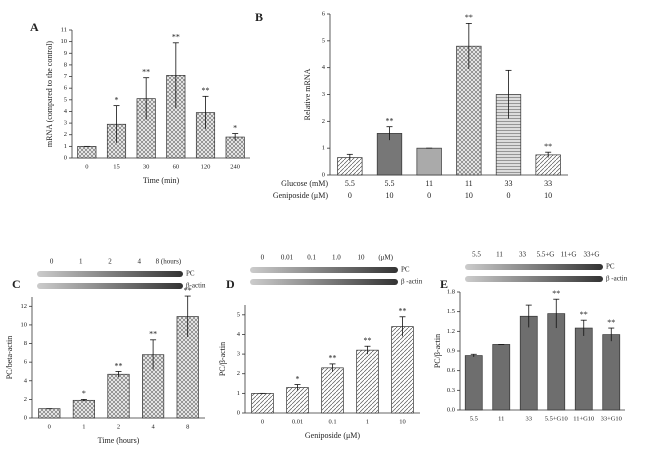 This screenshot has width=655, height=451. Describe the element at coordinates (444, 284) in the screenshot. I see `panel-label: E` at that location.